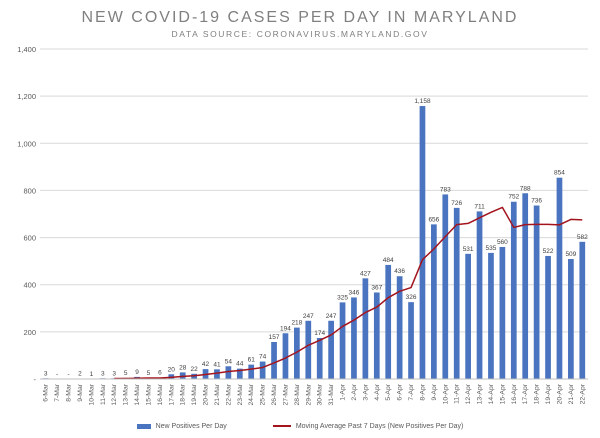 This screenshot has height=438, width=600. Describe the element at coordinates (191, 426) in the screenshot. I see `legend-label-bars: New Positives Per Day` at that location.